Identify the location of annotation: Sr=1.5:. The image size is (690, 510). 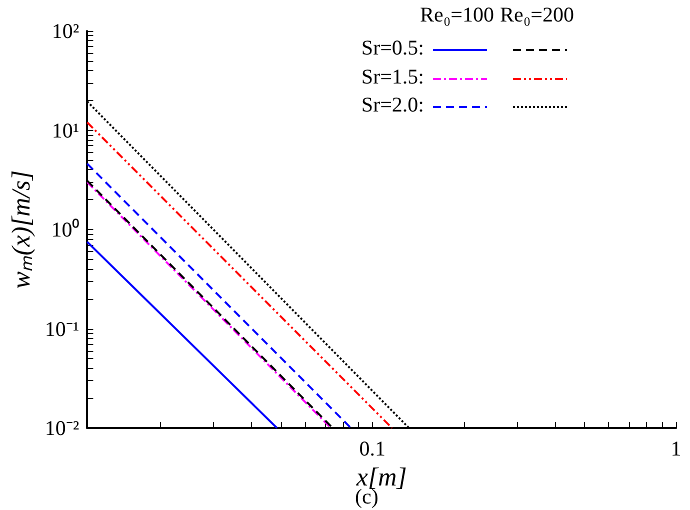
(392, 76).